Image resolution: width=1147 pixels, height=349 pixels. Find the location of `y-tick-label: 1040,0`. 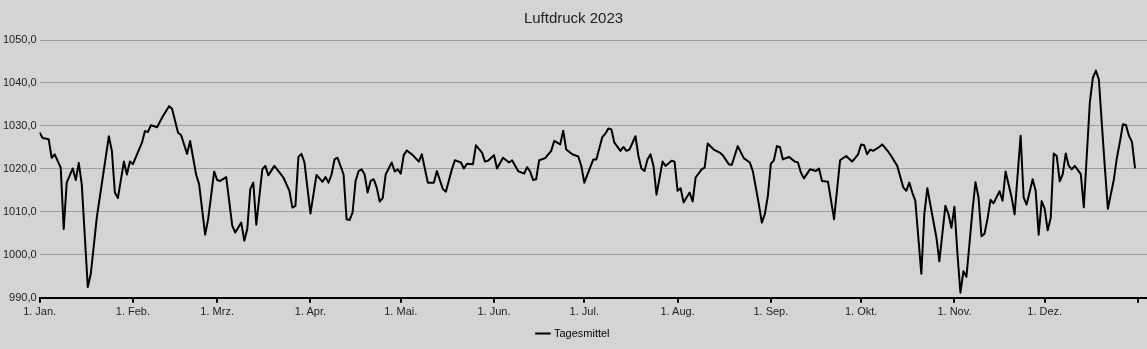

y-tick-label: 1040,0 is located at coordinates (19, 82).